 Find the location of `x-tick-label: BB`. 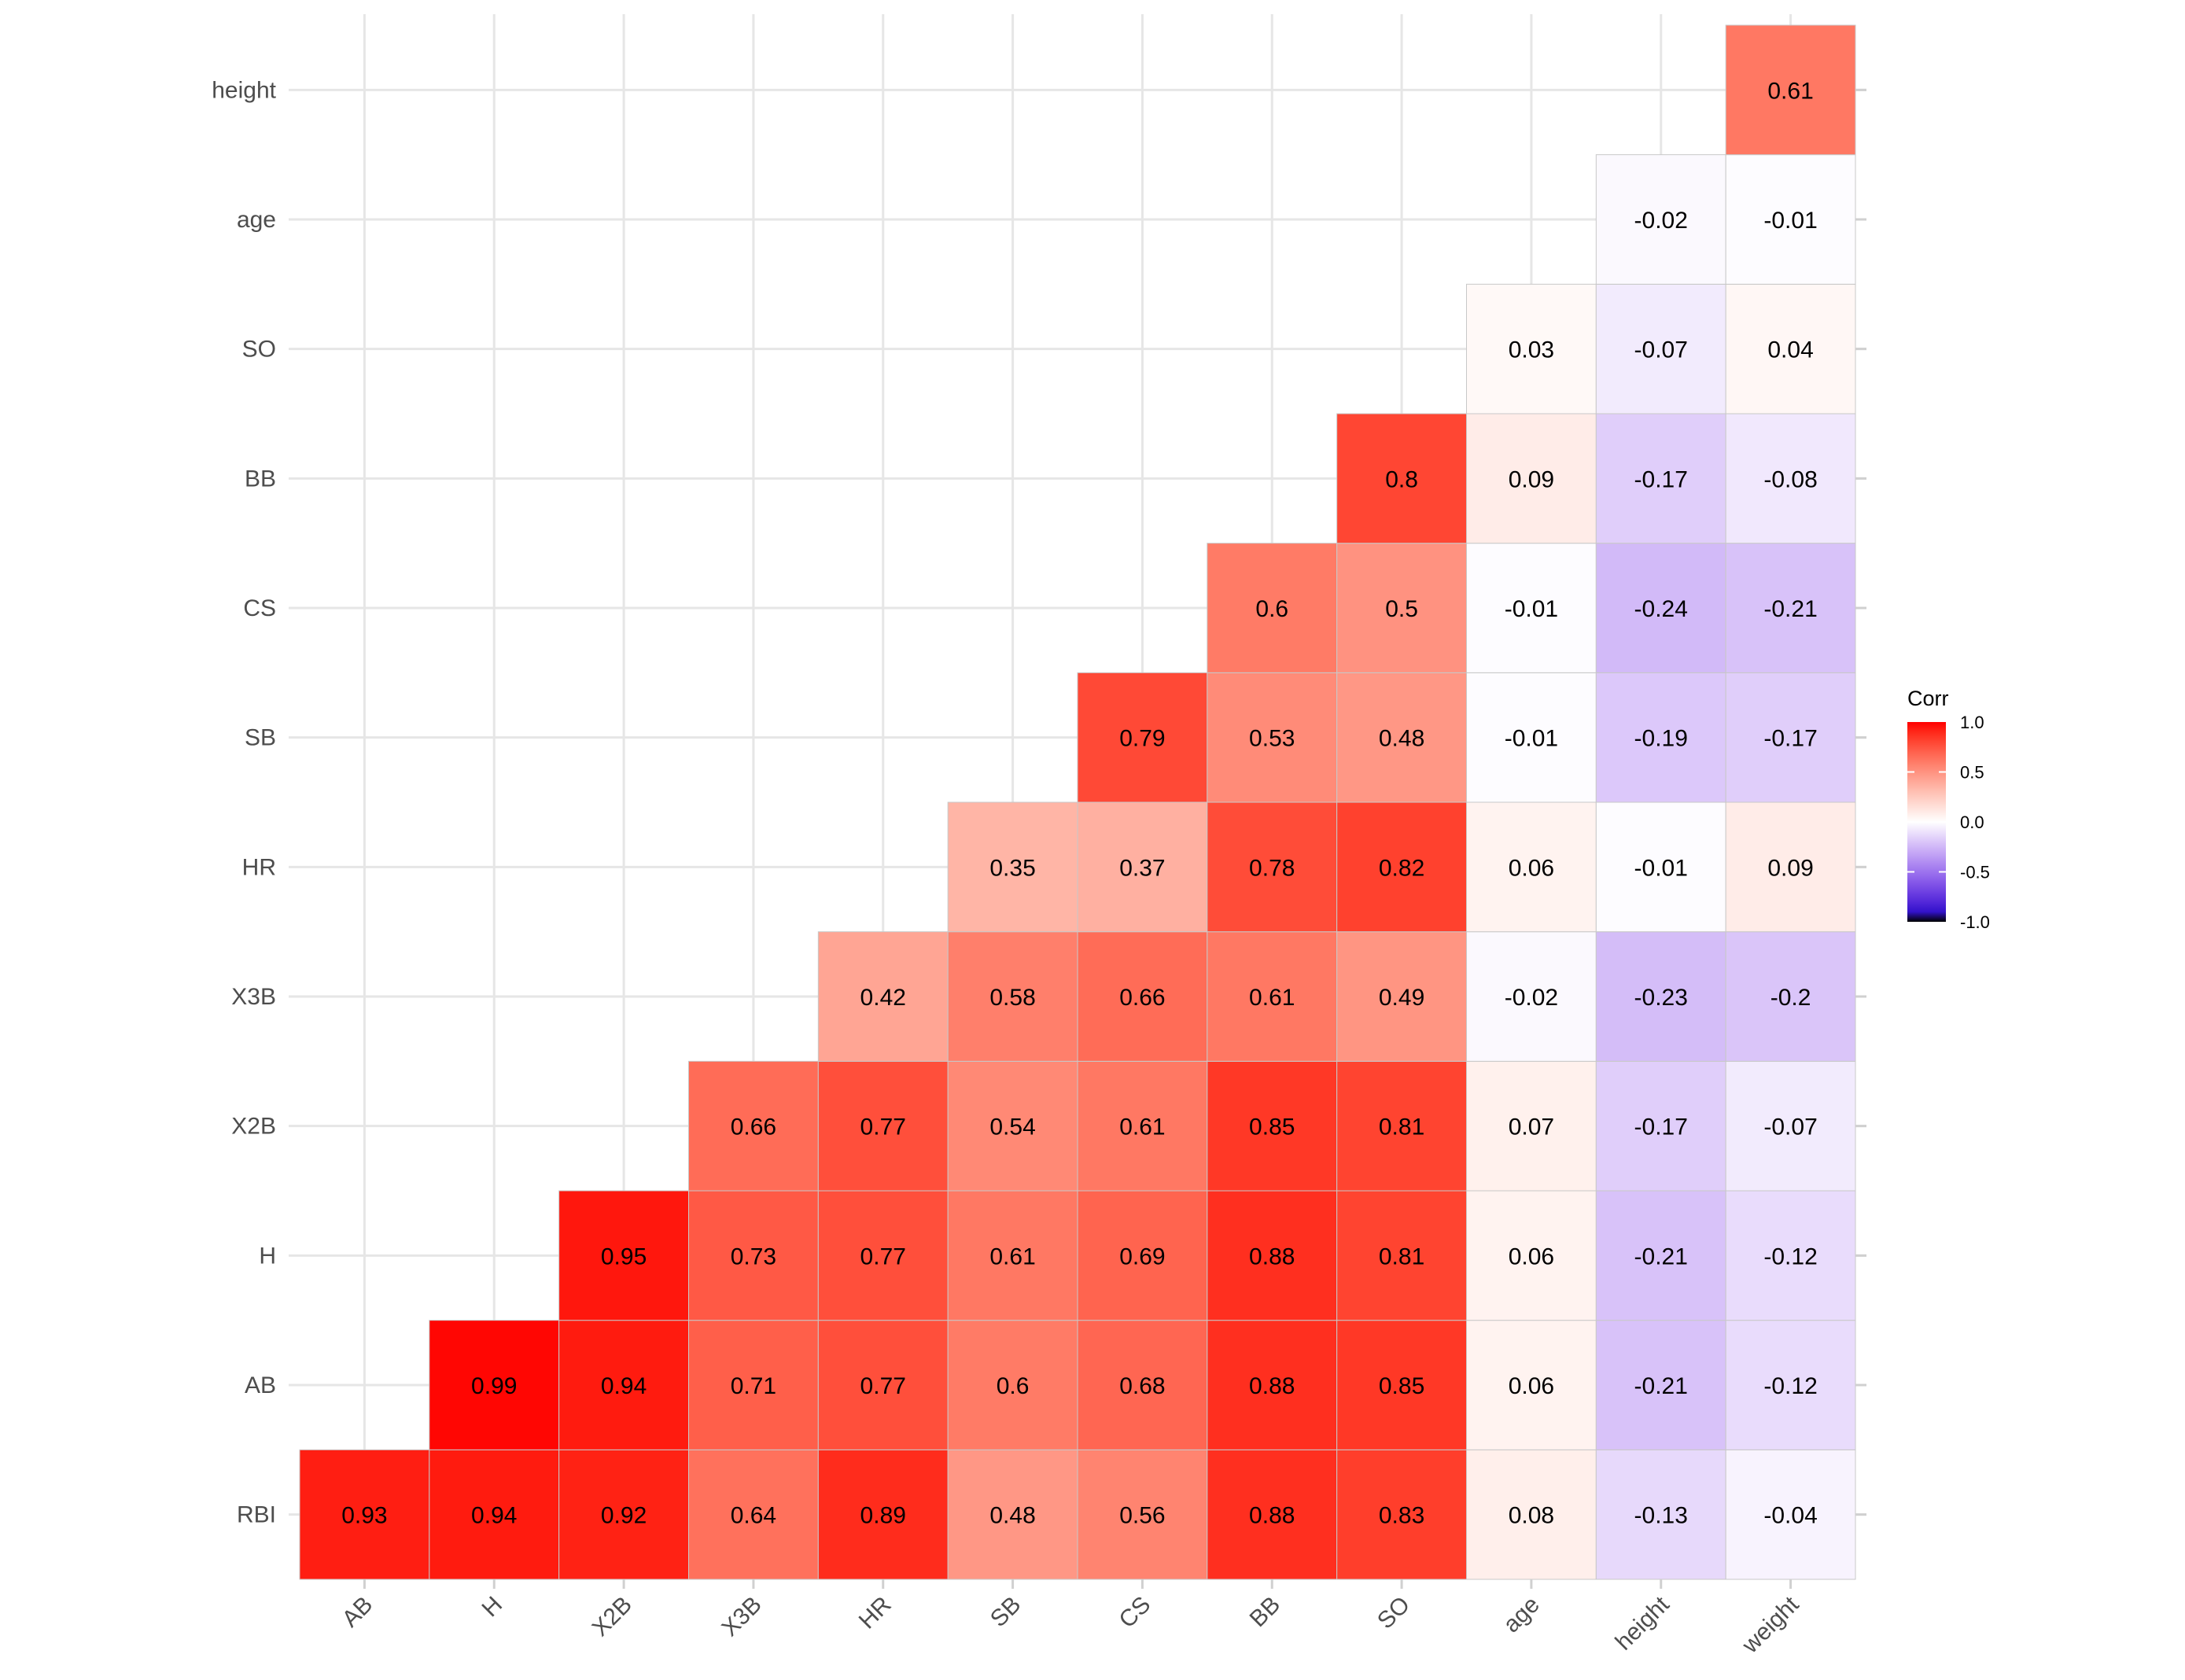

x-tick-label: BB is located at coordinates (1265, 1612).